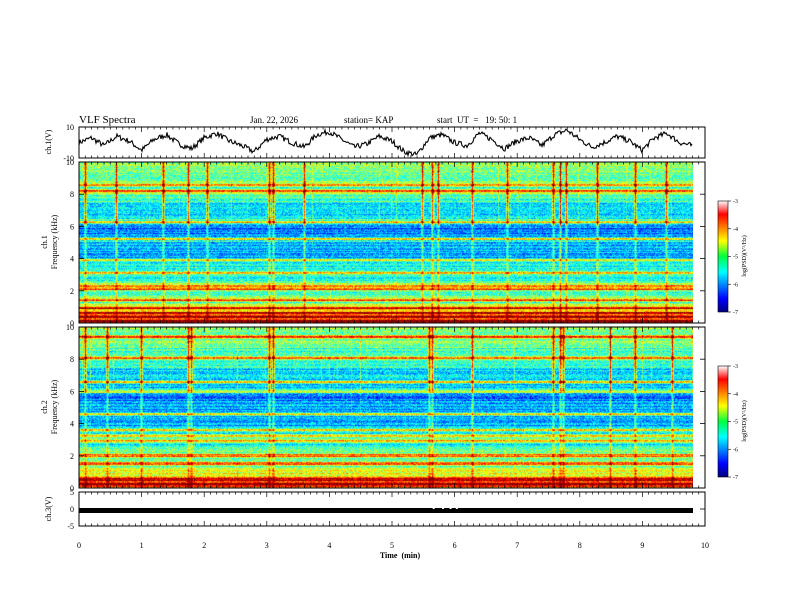 This screenshot has width=792, height=612. What do you see at coordinates (580, 545) in the screenshot?
I see `x-tick-label: 8` at bounding box center [580, 545].